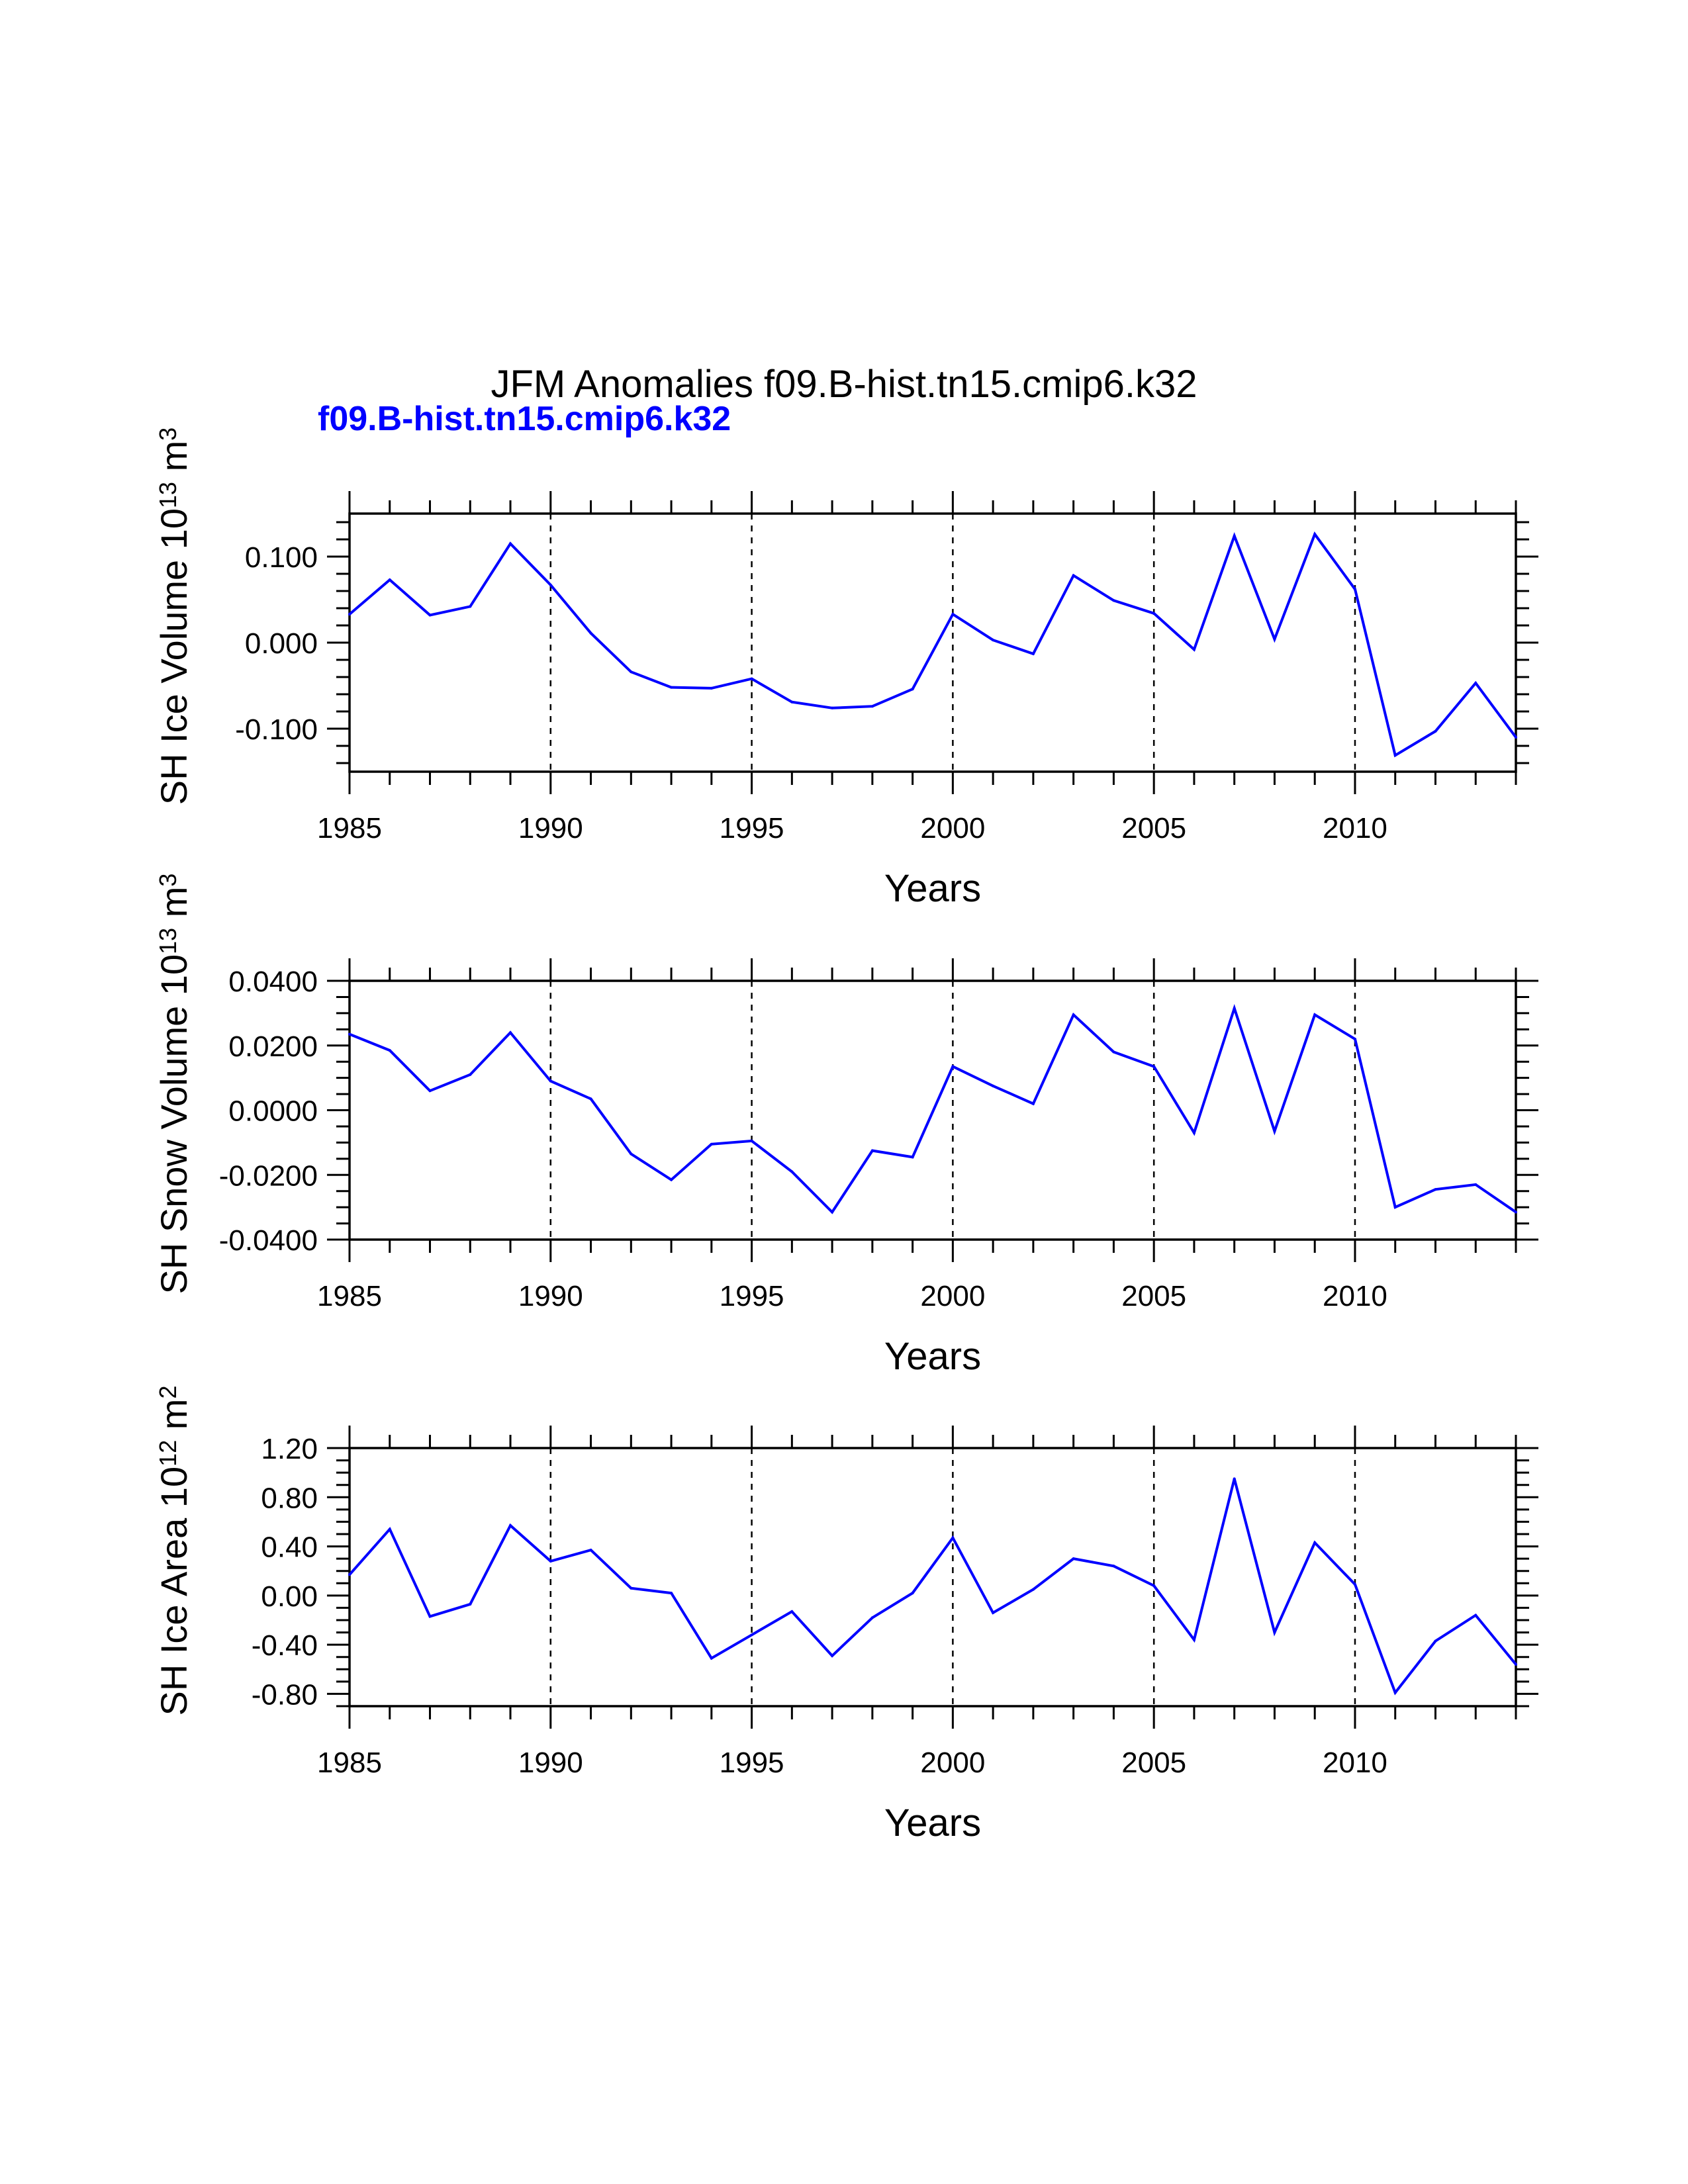 This screenshot has height=2184, width=1688. What do you see at coordinates (872, 1150) in the screenshot?
I see `data-point-1998` at bounding box center [872, 1150].